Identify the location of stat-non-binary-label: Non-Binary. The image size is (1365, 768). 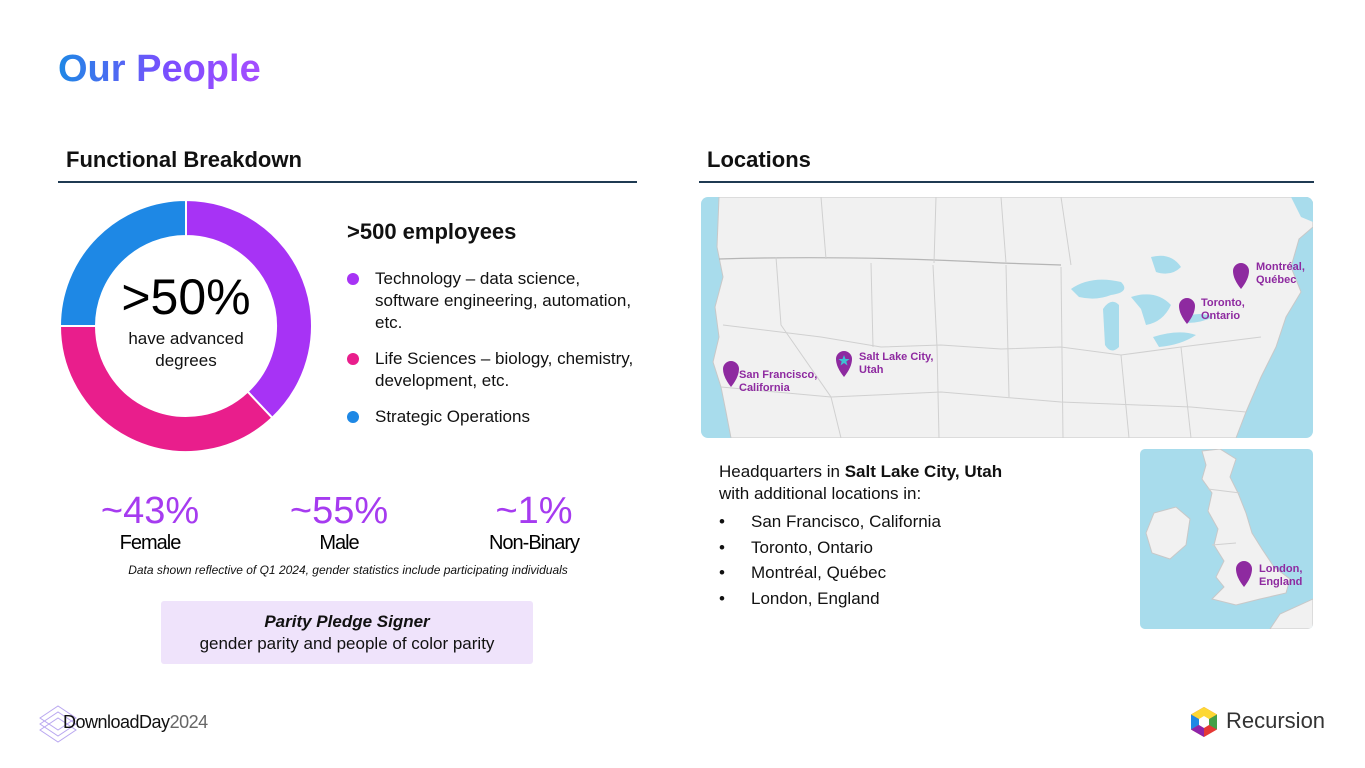
(534, 543).